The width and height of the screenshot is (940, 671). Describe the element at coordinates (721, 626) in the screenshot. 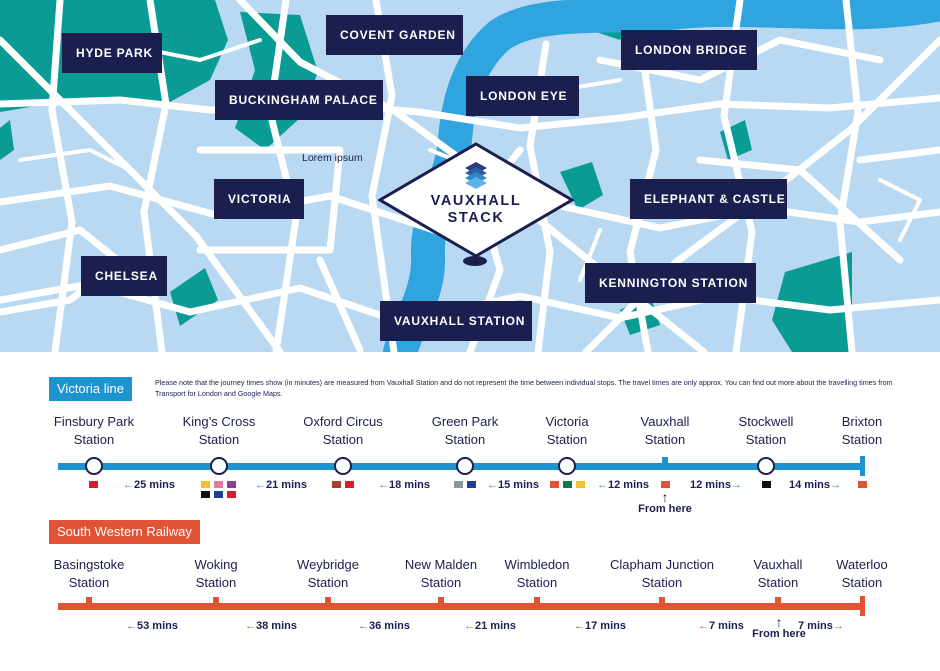

I see `time-clapham-junction: ←7 mins` at that location.